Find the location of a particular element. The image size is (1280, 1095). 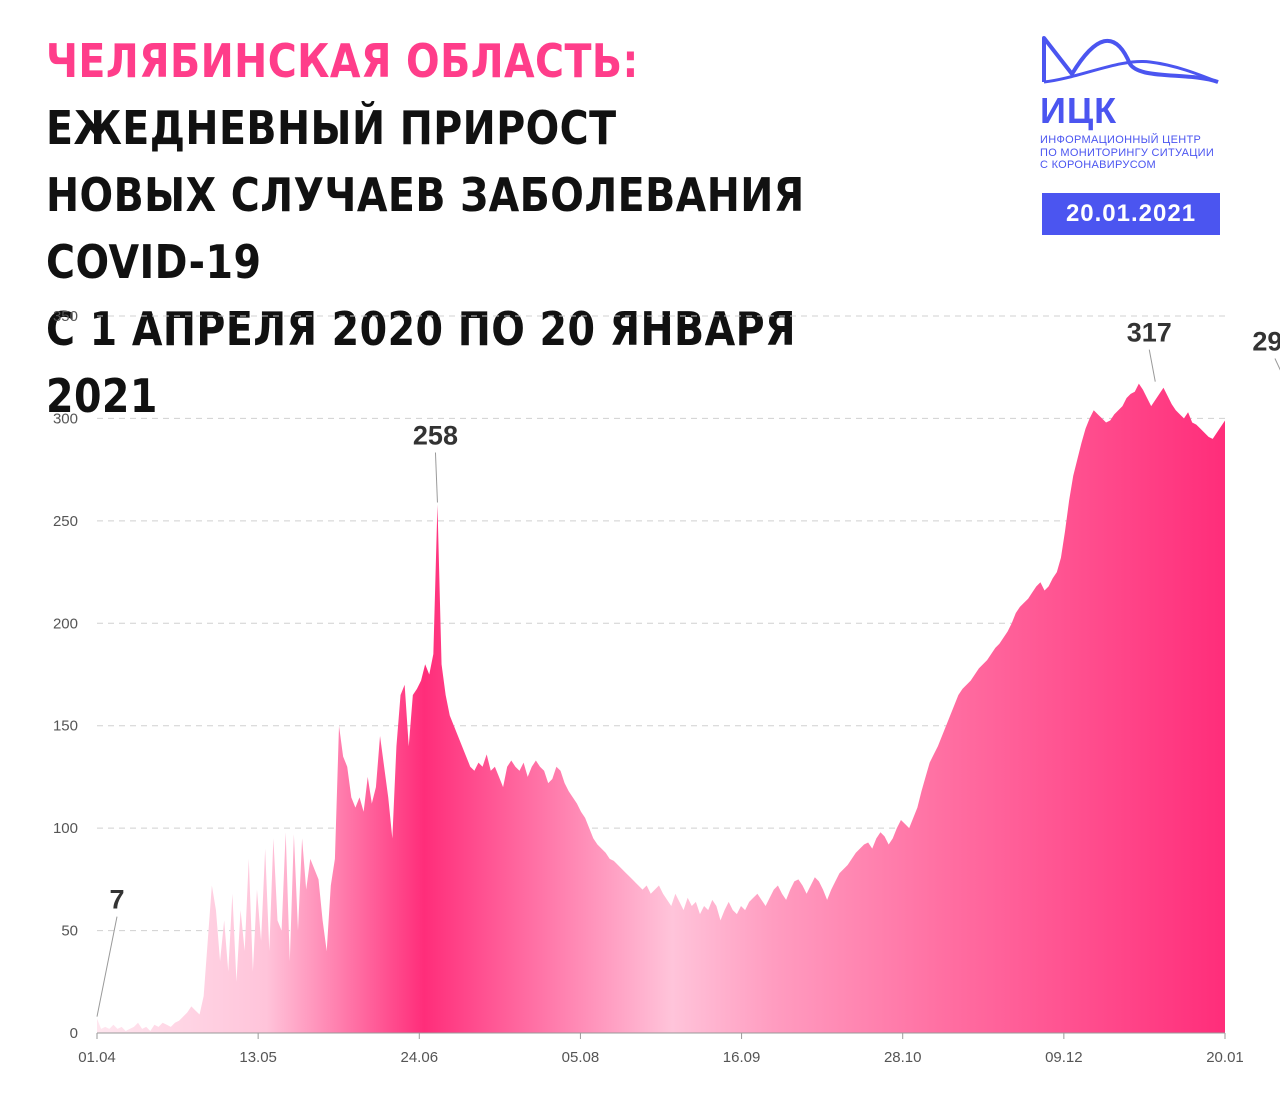

logo-subtitle-line-3: С КОРОНАВИРУСОМ is located at coordinates (1098, 165).